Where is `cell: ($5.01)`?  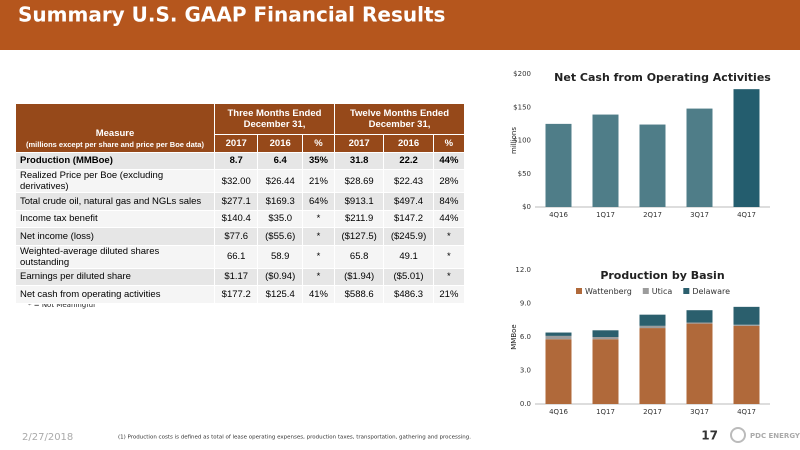
cell: ($5.01) is located at coordinates (408, 276).